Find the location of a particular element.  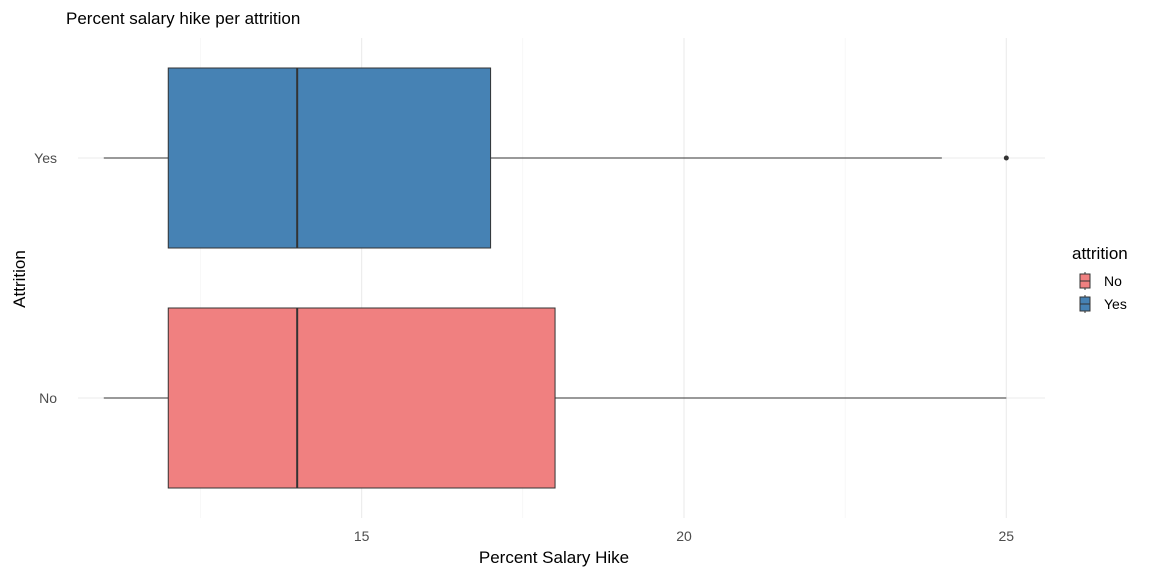

x-tick-label: 15 is located at coordinates (362, 536).